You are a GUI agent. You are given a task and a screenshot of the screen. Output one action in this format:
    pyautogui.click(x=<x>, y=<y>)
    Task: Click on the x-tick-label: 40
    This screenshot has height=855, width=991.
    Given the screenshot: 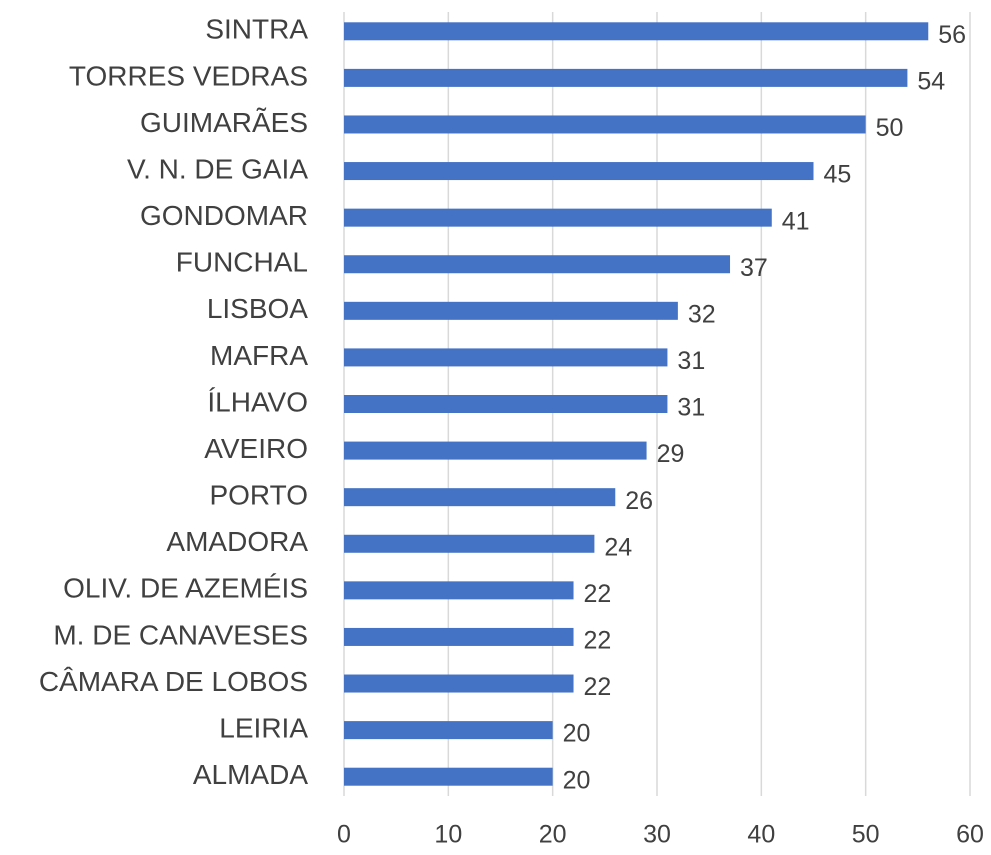 What is the action you would take?
    pyautogui.click(x=761, y=835)
    